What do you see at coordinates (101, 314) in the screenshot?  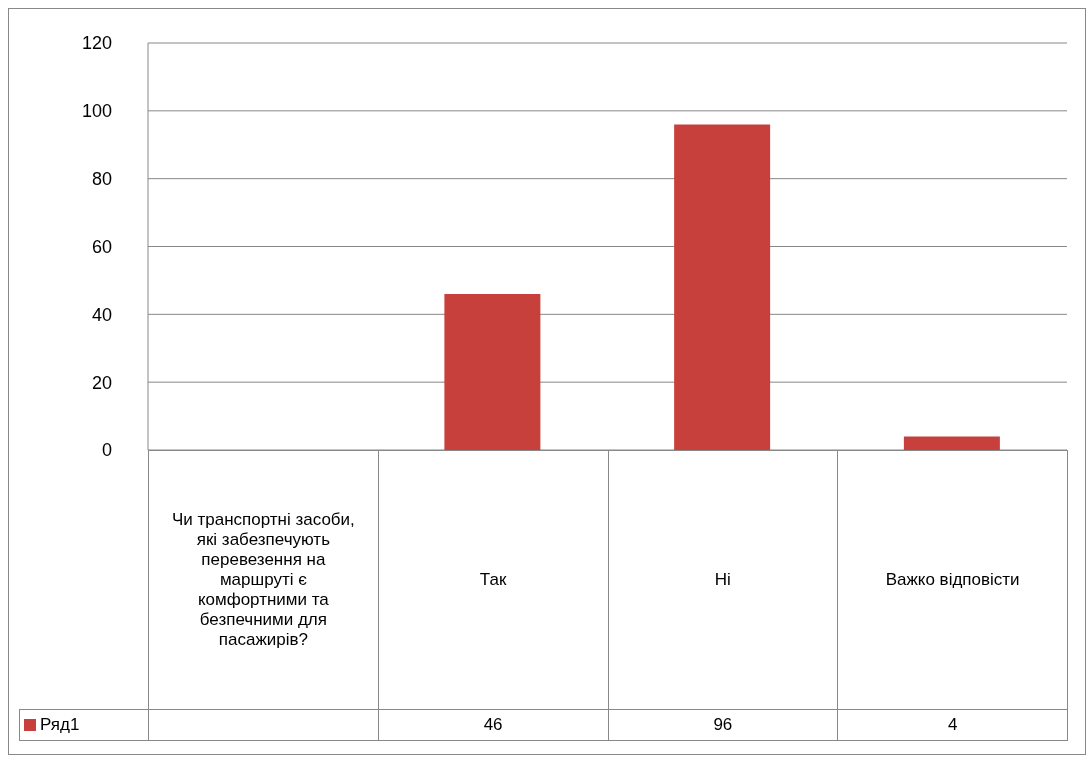 I see `y-tick-label: 40` at bounding box center [101, 314].